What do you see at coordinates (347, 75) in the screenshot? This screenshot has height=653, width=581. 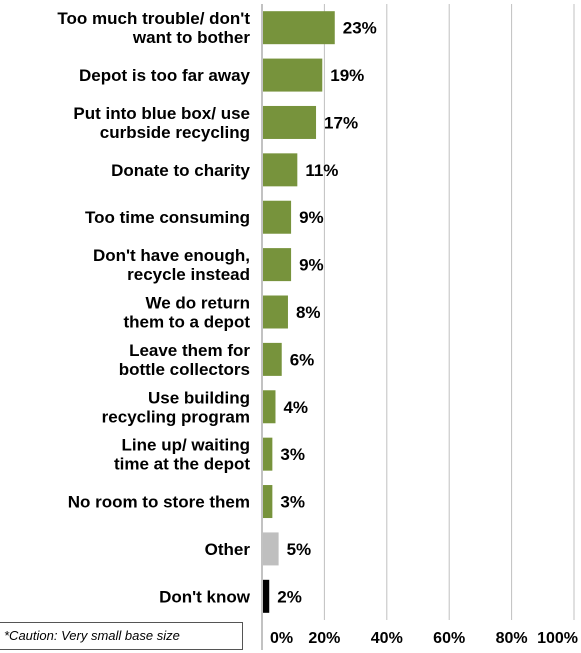 I see `value-label: 19%` at bounding box center [347, 75].